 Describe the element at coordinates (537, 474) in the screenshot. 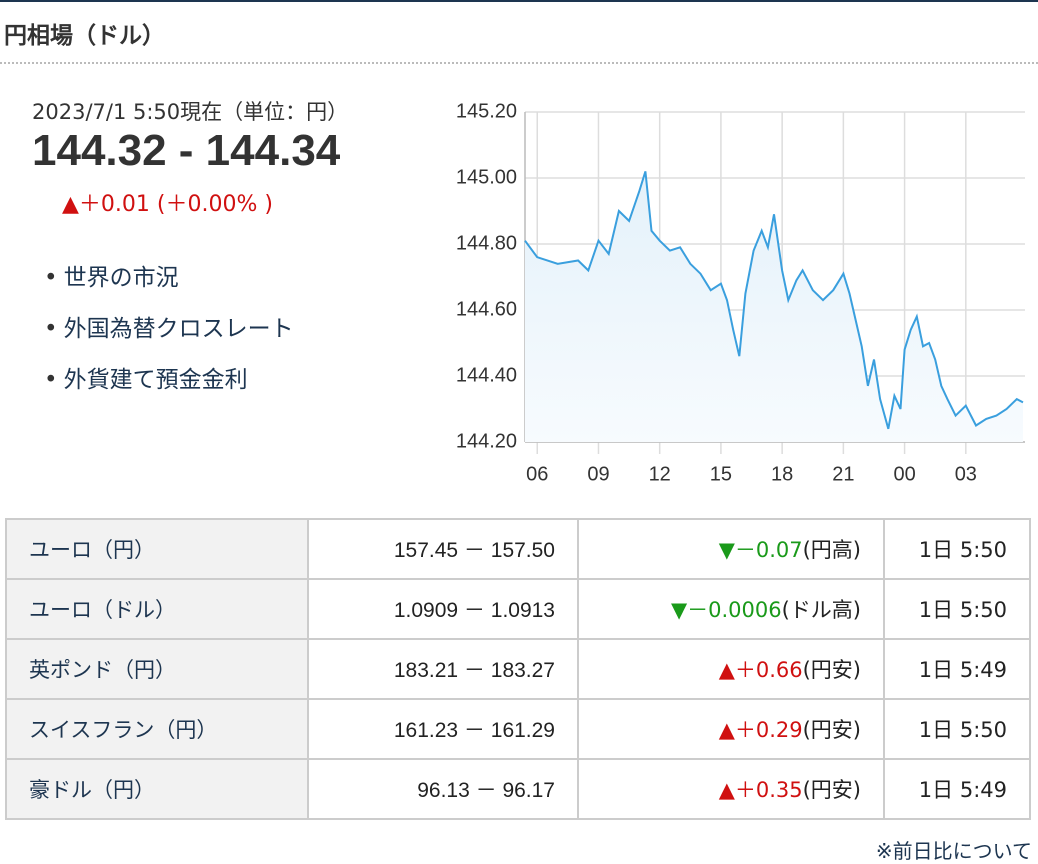

I see `x-tick-label: 06` at that location.